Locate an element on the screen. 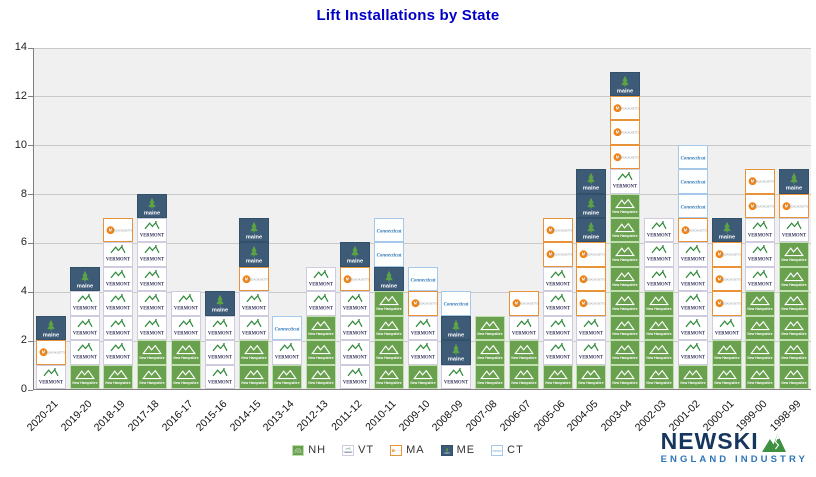 This screenshot has width=816, height=477. vt-legend-swatch: VERMONT is located at coordinates (348, 450).